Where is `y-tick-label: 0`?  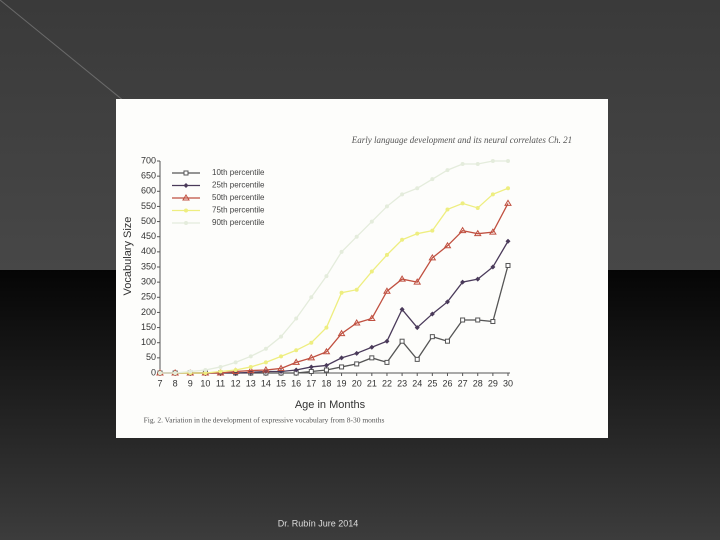
y-tick-label: 0 is located at coordinates (153, 372).